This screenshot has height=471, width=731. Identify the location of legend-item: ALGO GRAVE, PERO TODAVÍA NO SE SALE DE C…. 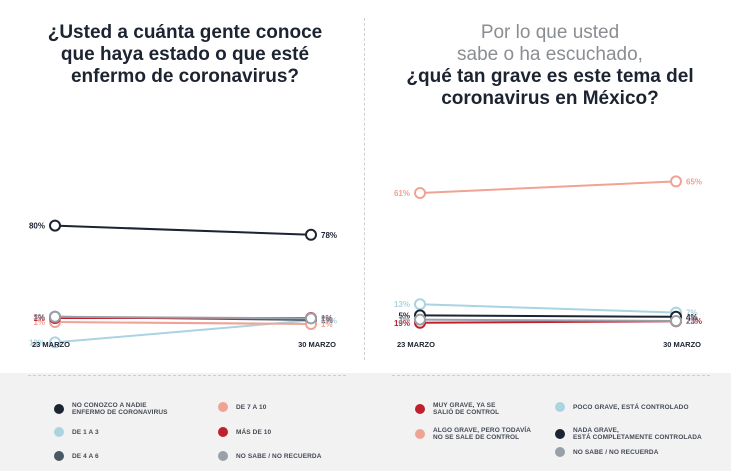
(473, 434).